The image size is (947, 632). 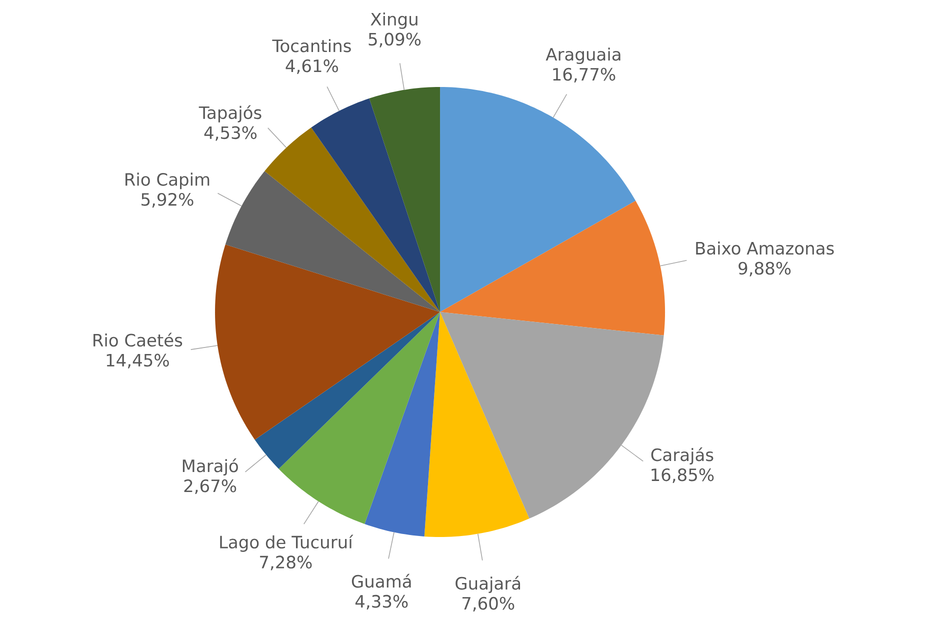 What do you see at coordinates (683, 475) in the screenshot?
I see `data-label: 16,85%` at bounding box center [683, 475].